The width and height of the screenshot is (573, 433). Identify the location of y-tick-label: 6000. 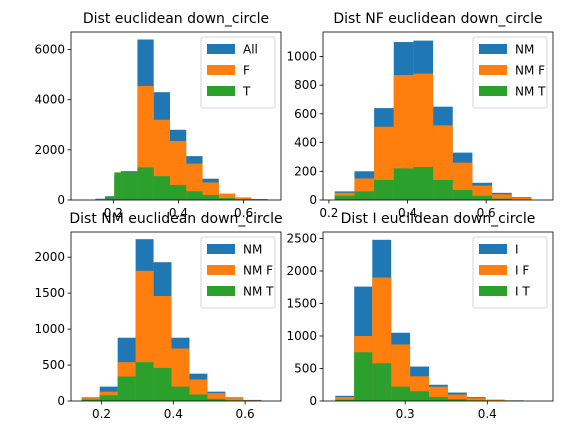
(49, 50).